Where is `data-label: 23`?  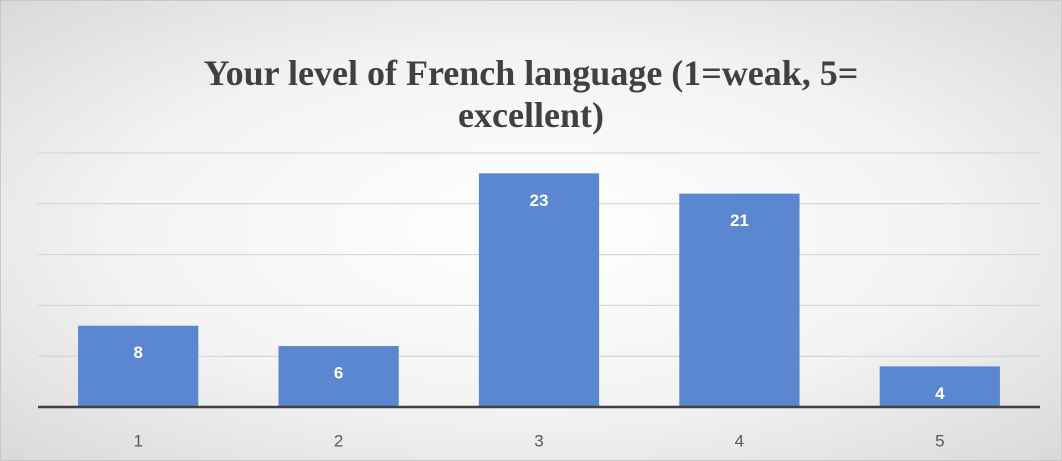
data-label: 23 is located at coordinates (539, 200).